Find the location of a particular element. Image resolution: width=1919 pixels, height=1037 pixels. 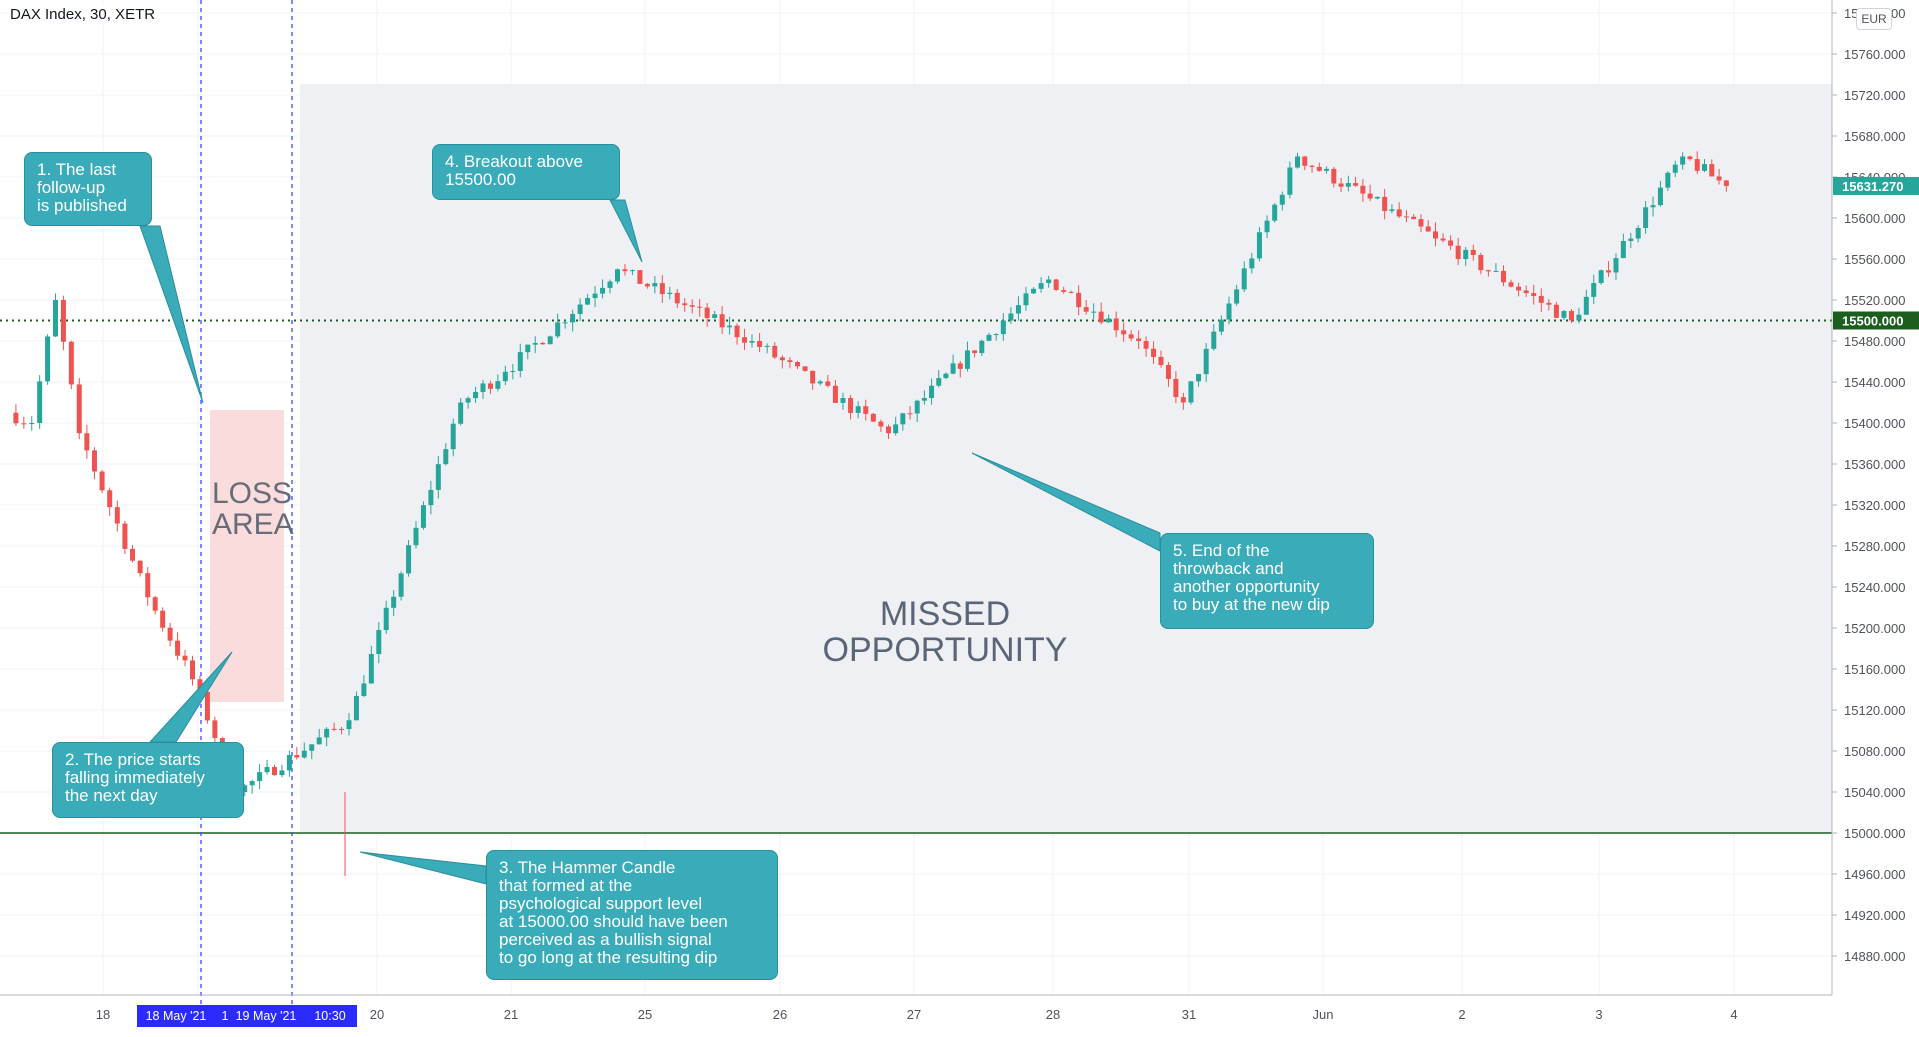

time-tick-label: Jun is located at coordinates (1323, 1014).